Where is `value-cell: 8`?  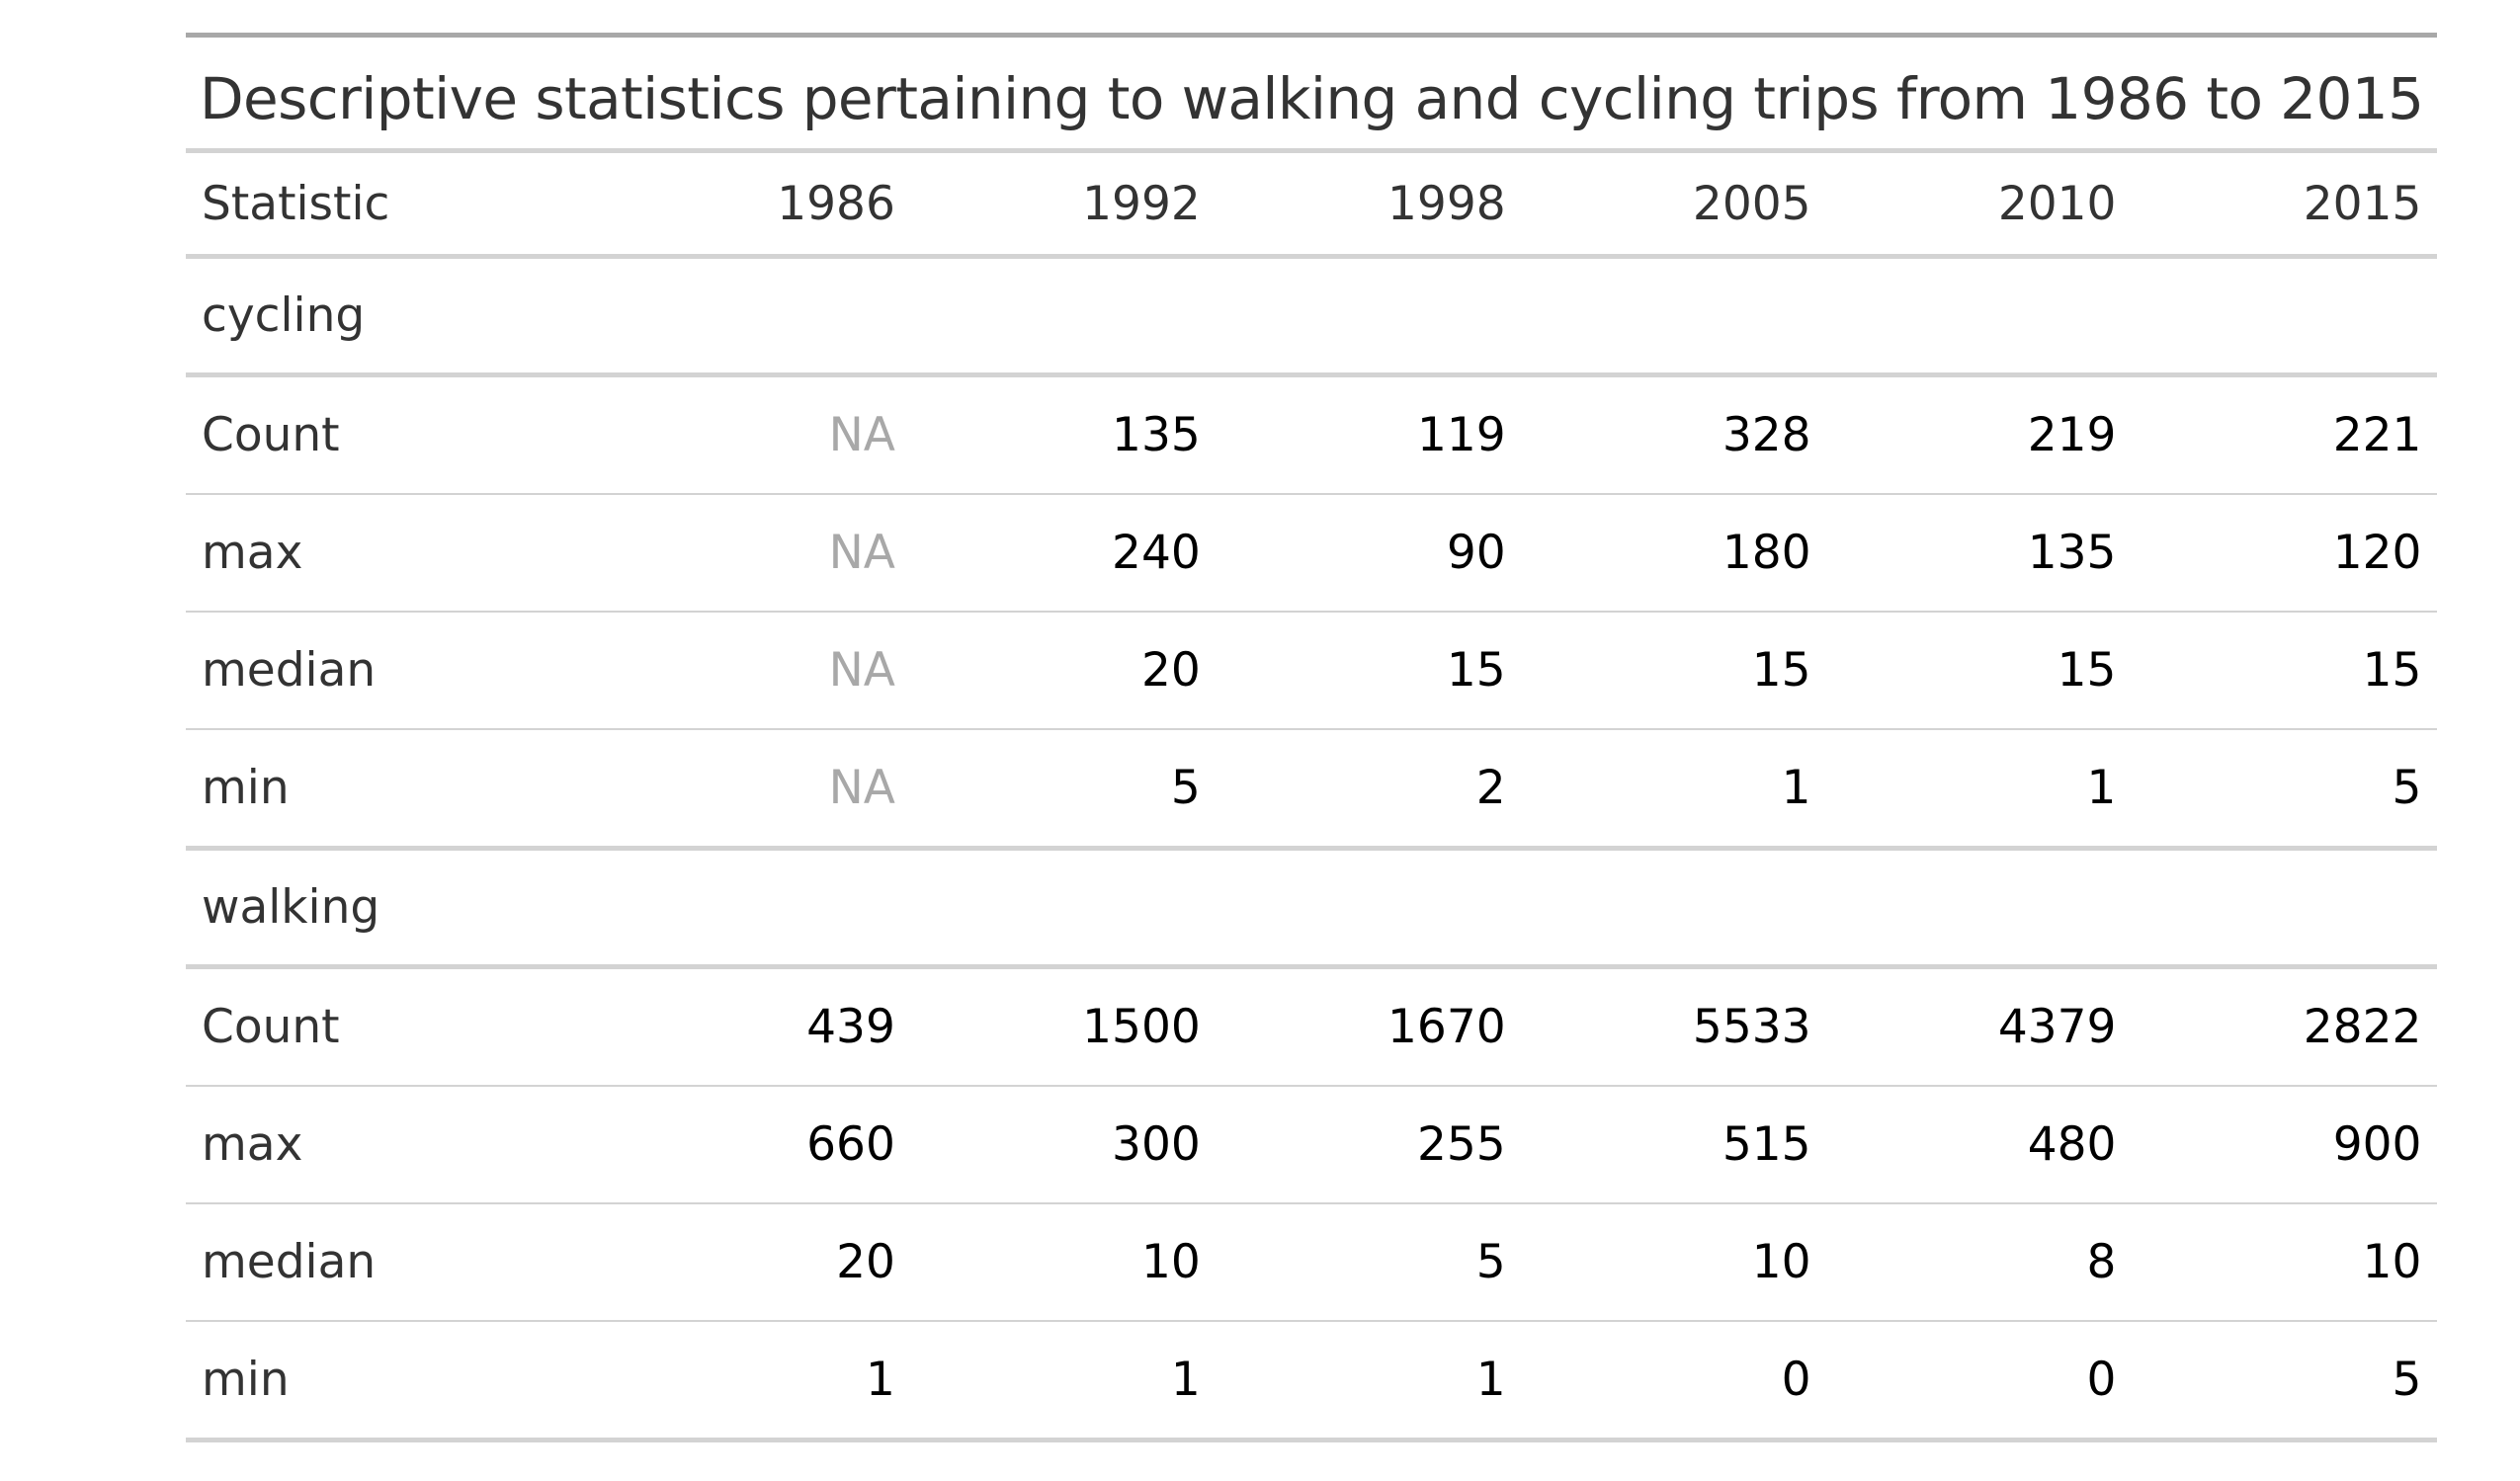
value-cell: 8 is located at coordinates (1979, 1262).